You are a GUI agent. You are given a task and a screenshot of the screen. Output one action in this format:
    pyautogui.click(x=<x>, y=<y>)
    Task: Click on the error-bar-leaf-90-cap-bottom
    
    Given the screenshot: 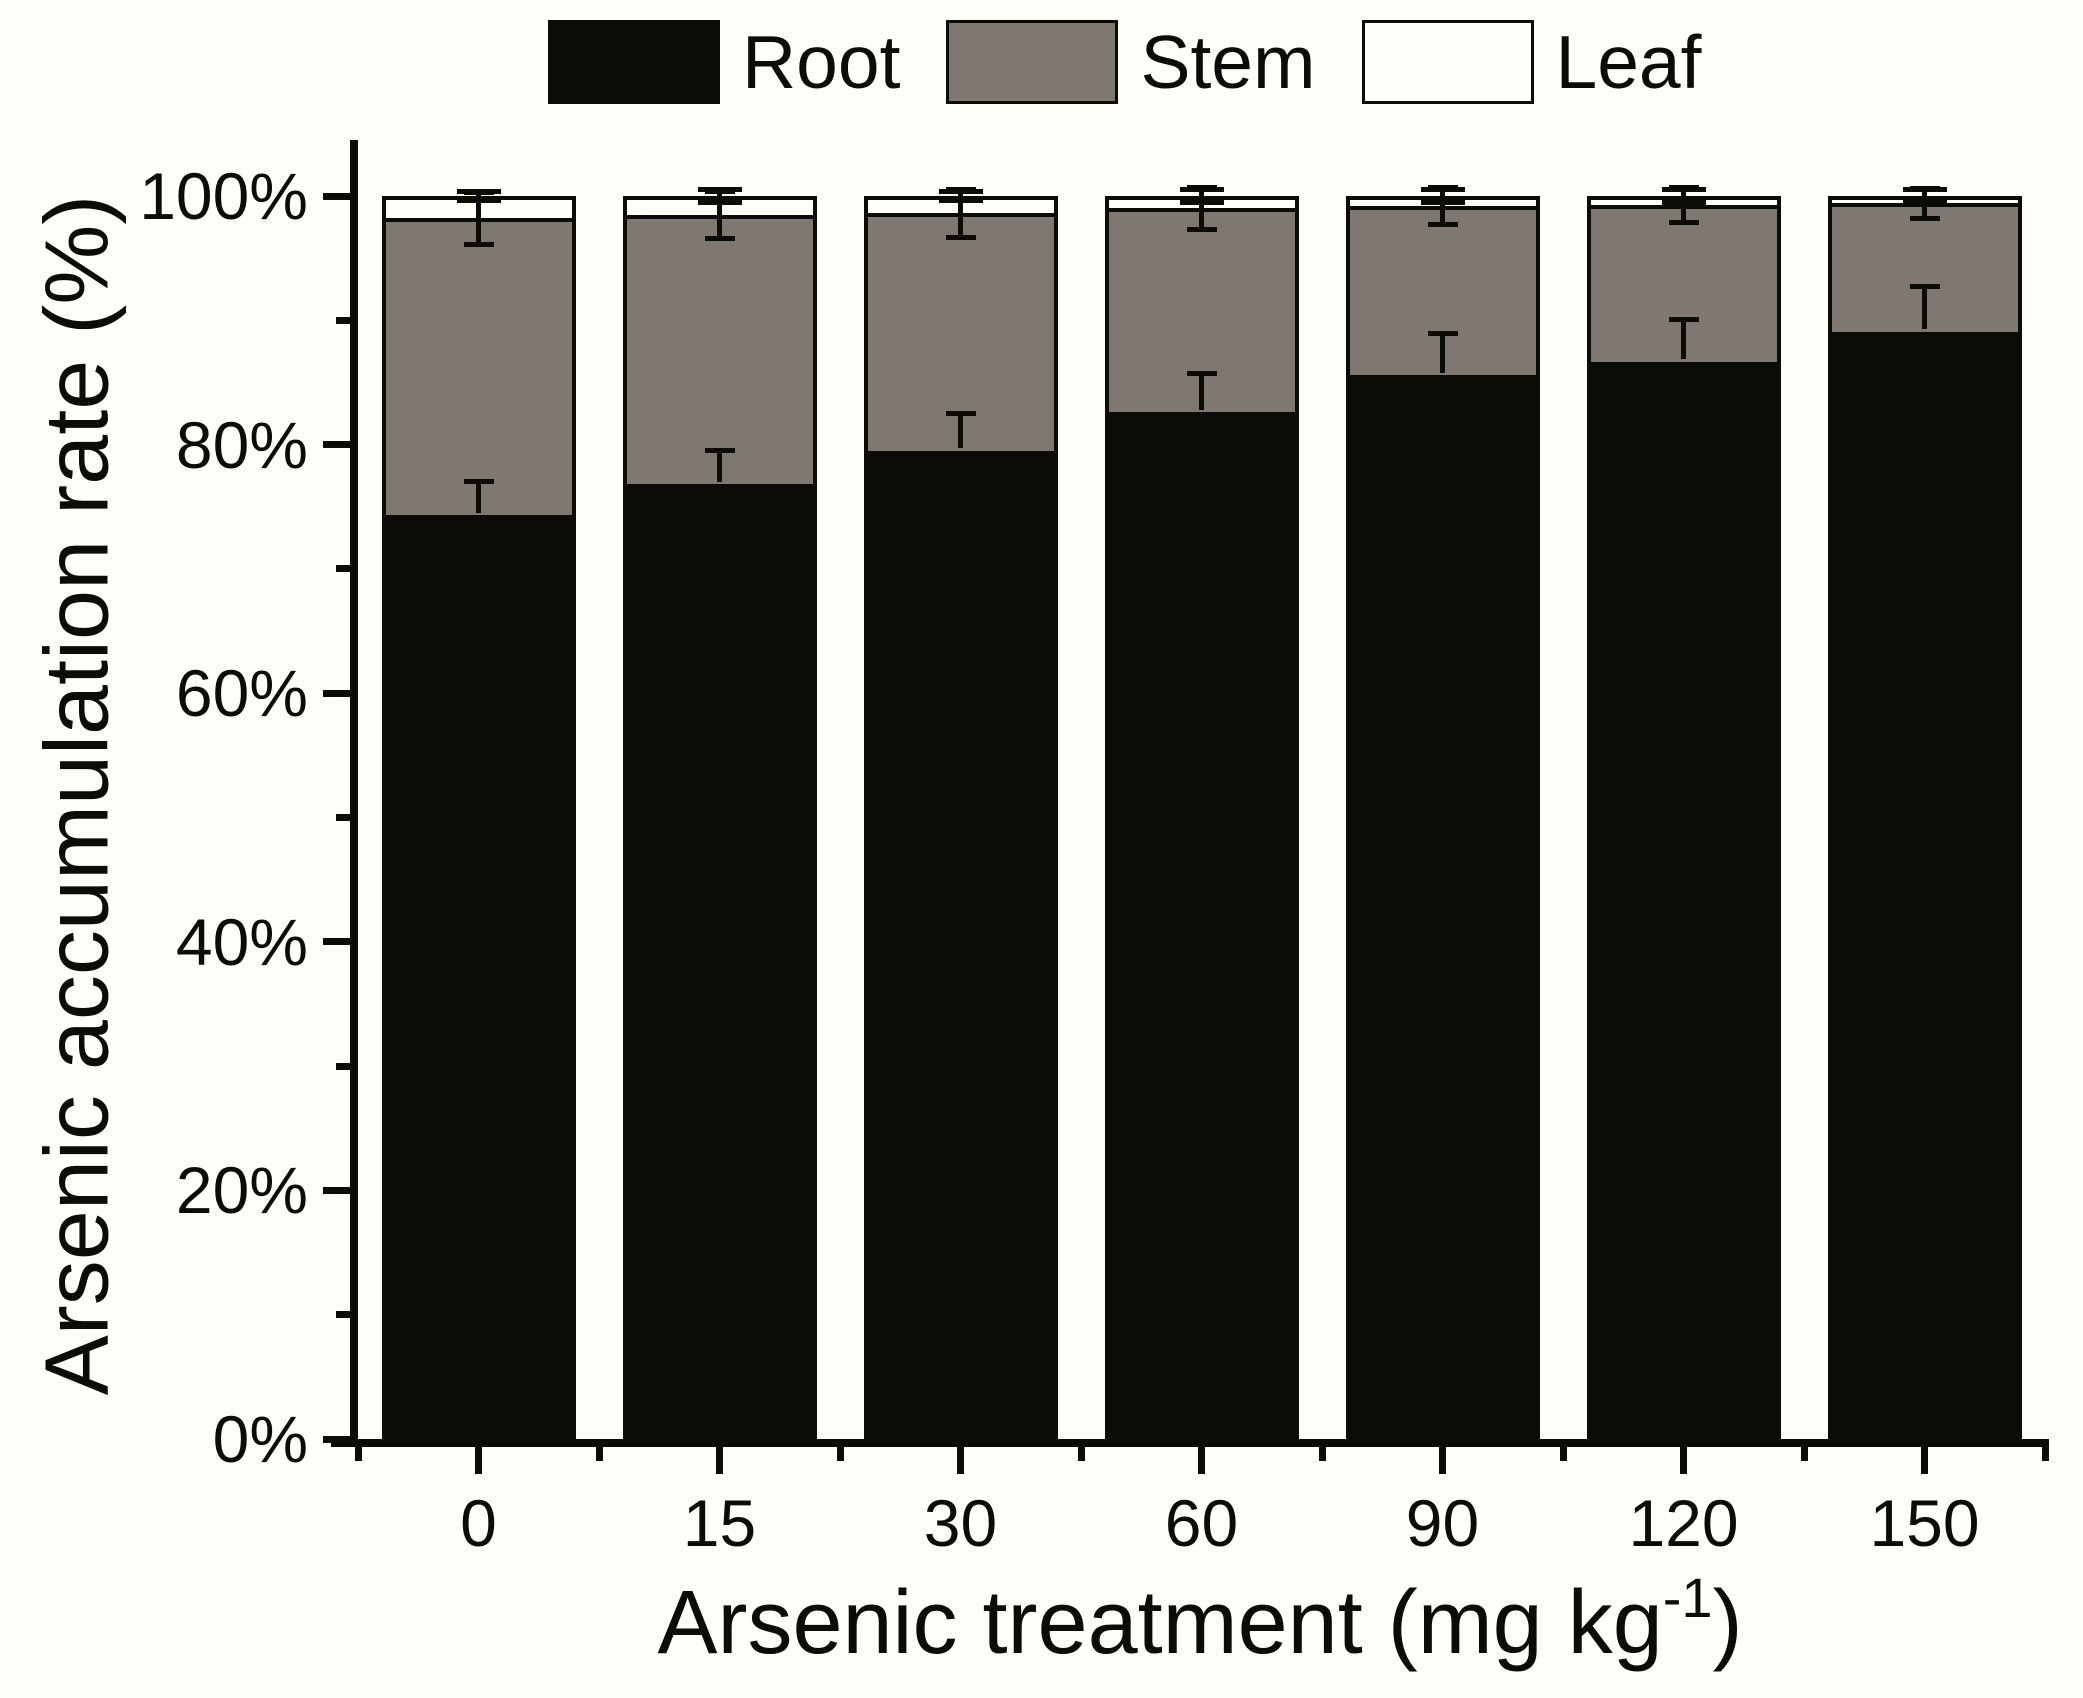 What is the action you would take?
    pyautogui.click(x=1442, y=202)
    